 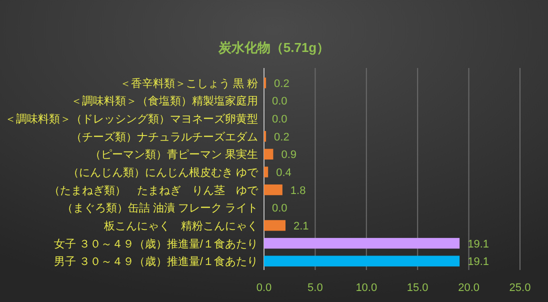 I want to click on title: 炭水化物（5.71g）, so click(x=274, y=47).